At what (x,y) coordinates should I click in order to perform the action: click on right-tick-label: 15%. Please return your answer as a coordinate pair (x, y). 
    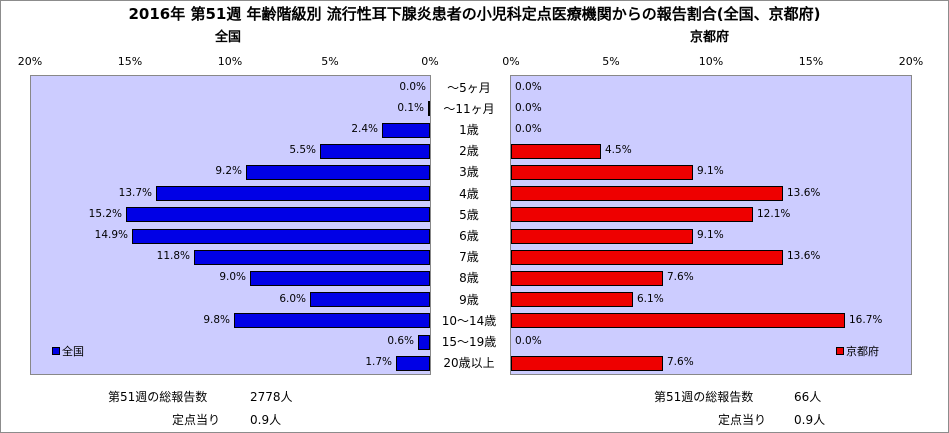
    Looking at the image, I should click on (811, 61).